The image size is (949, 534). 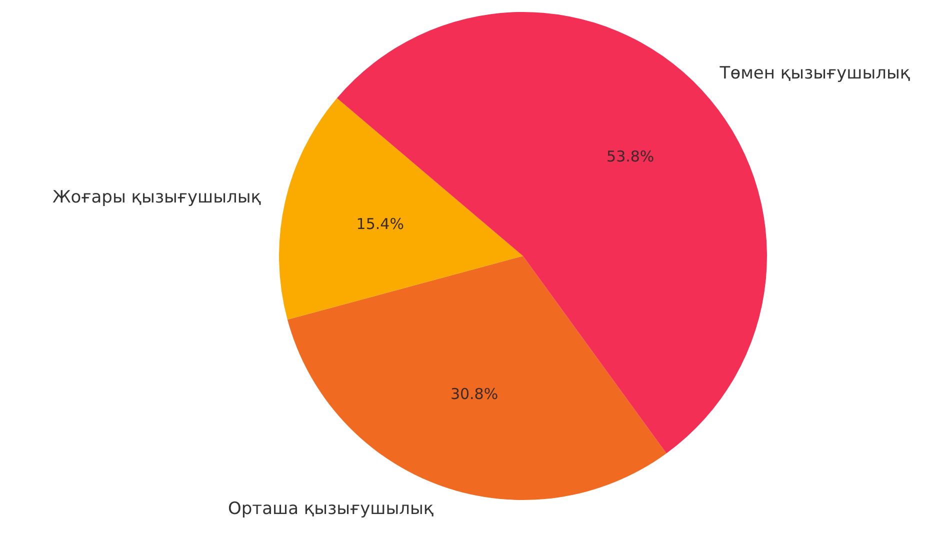 I want to click on pie-slice, so click(x=401, y=209).